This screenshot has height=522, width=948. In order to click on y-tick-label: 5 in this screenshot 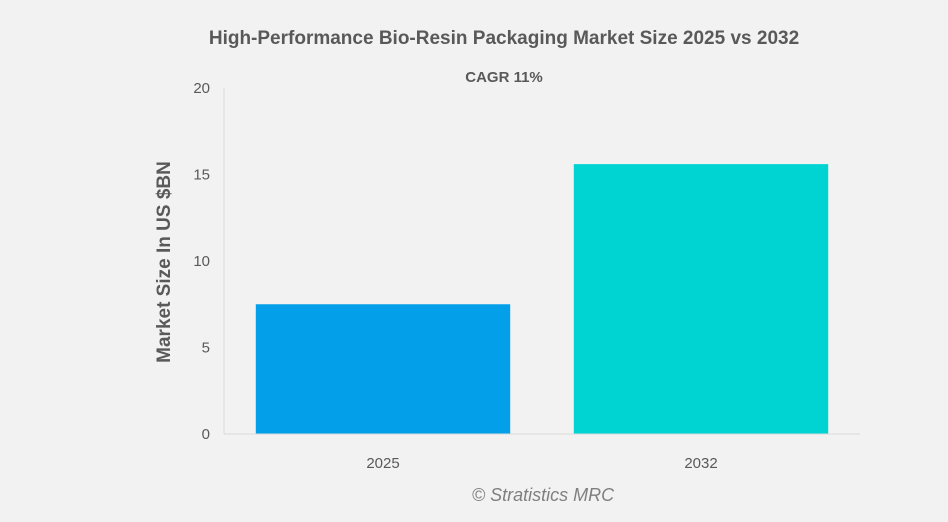, I will do `click(206, 348)`.